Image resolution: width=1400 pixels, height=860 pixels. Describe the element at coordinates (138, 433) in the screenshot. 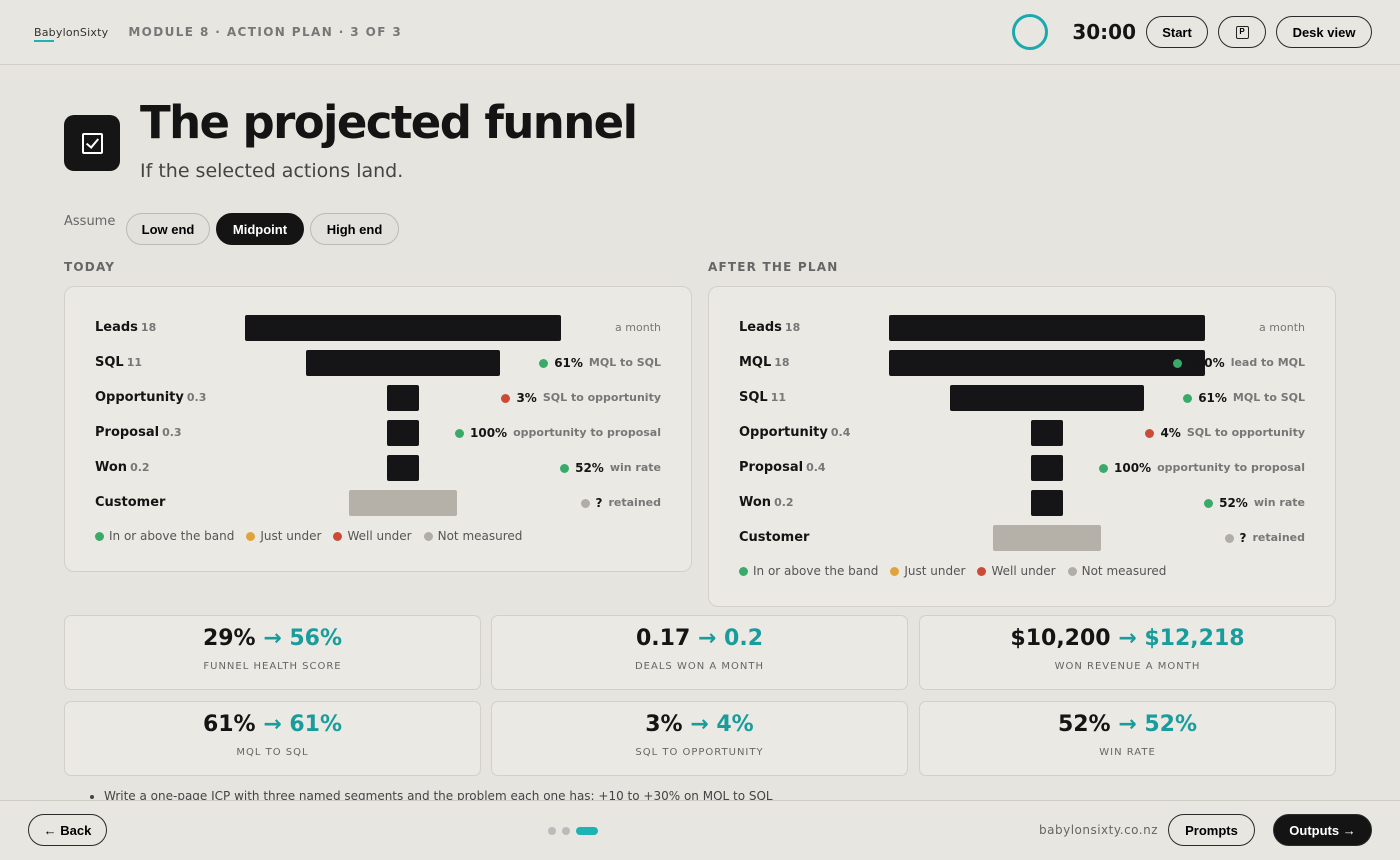

I see `funnel-stage-label: Proposal 0.3` at that location.